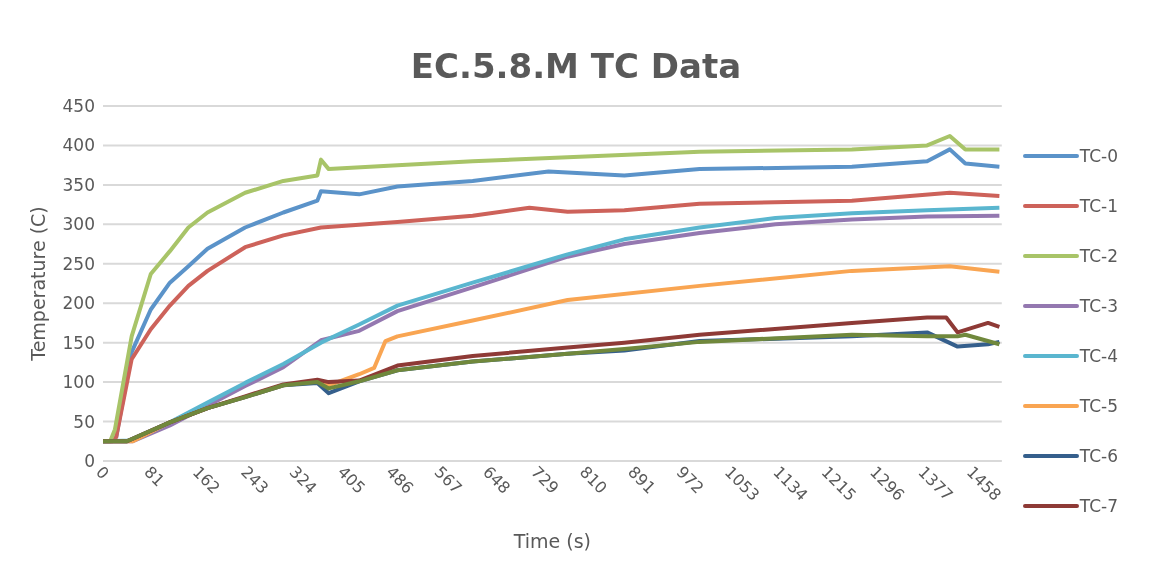  I want to click on y-tick-label: 150, so click(78, 342).